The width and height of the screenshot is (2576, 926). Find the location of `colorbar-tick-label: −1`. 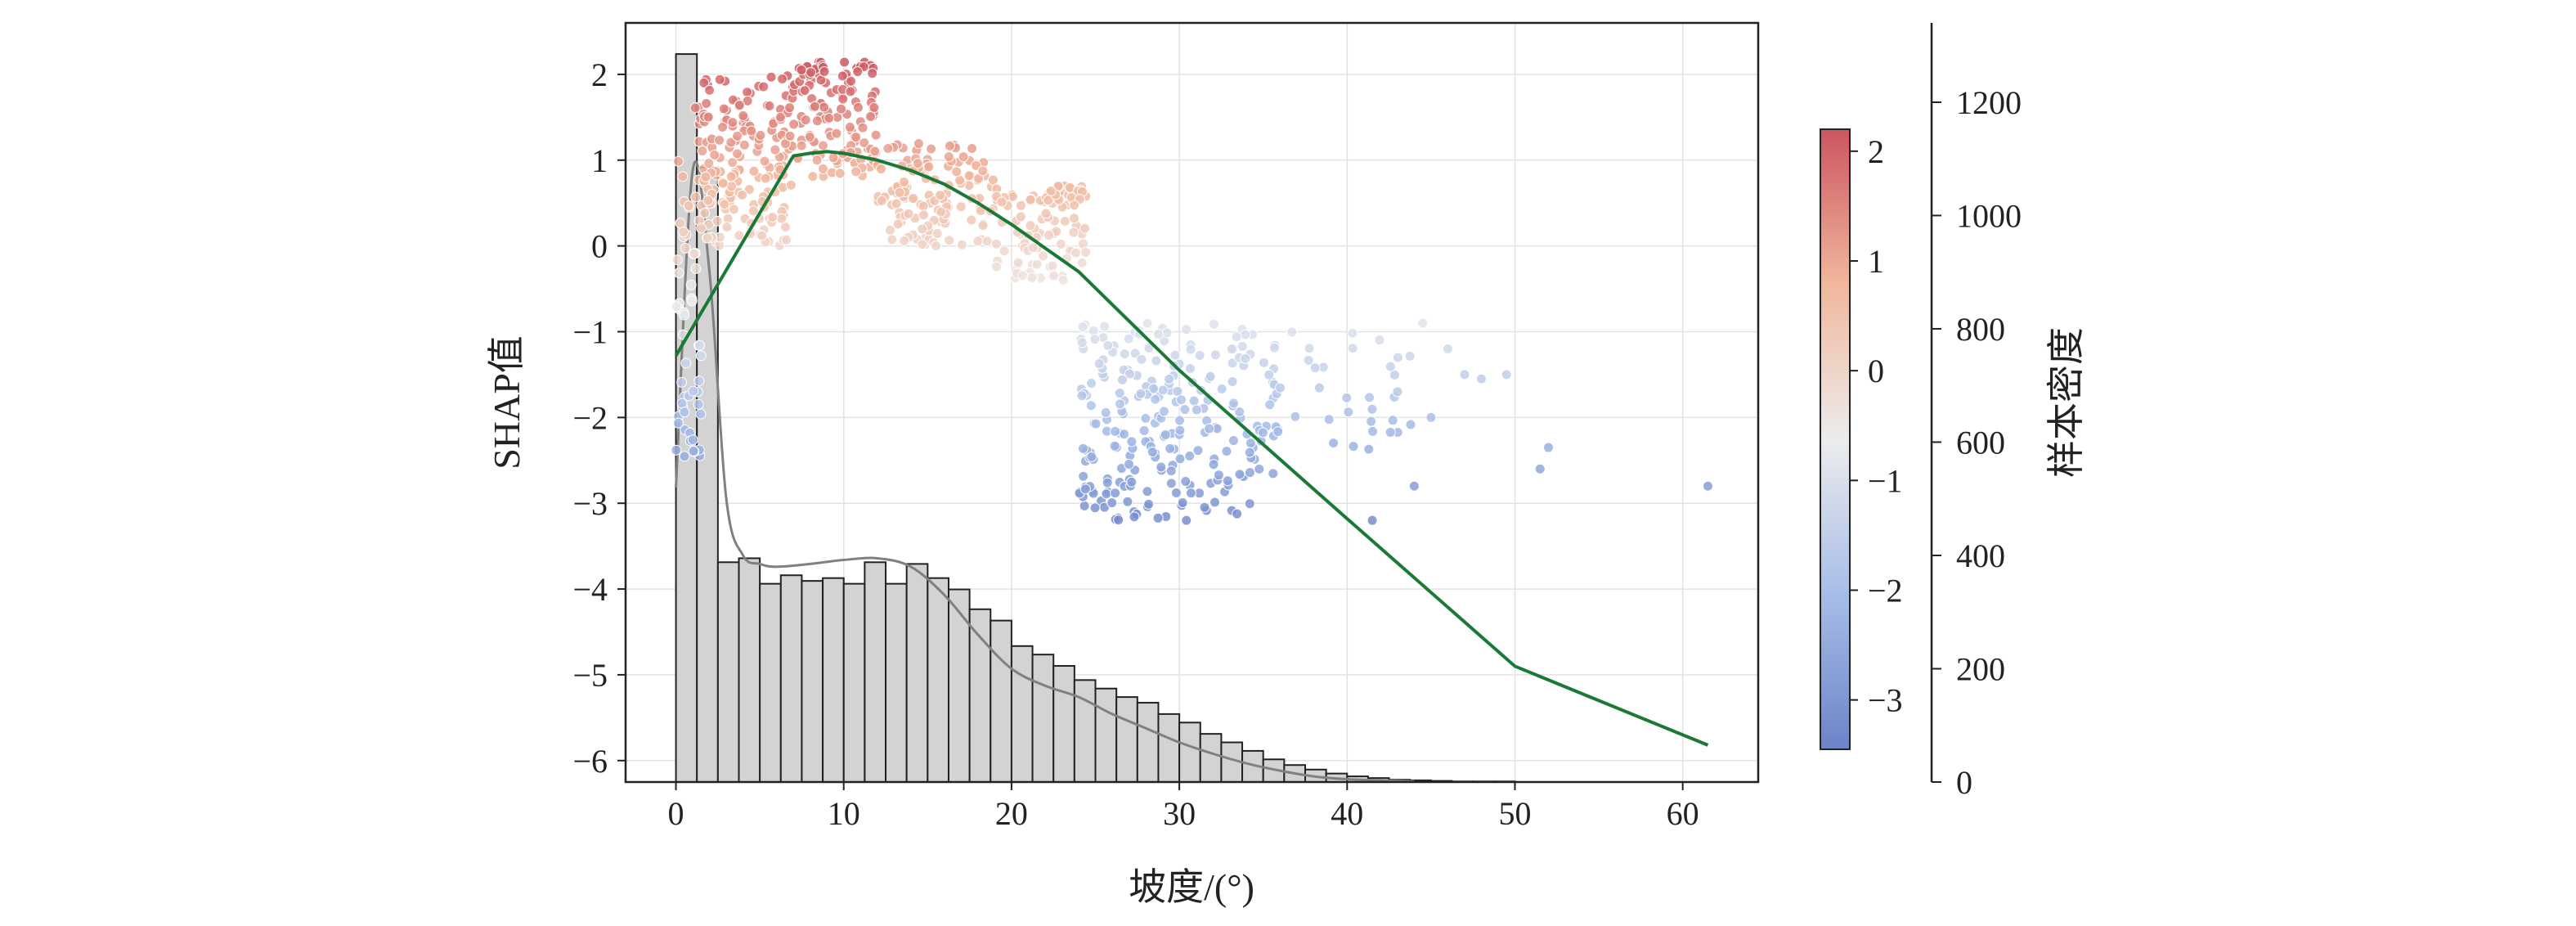

colorbar-tick-label: −1 is located at coordinates (1885, 481).